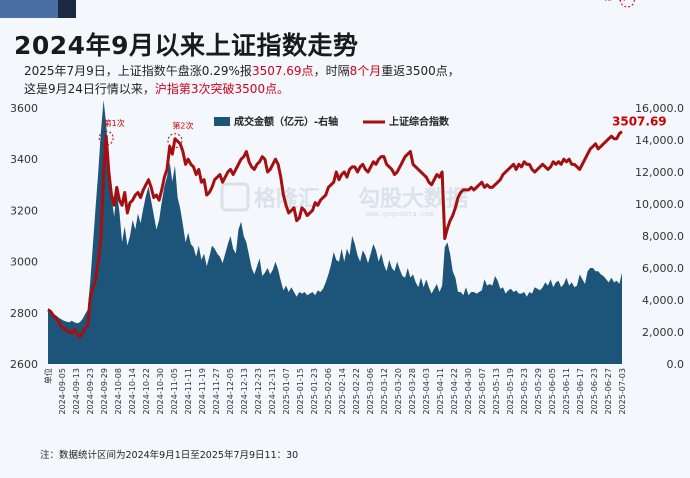  What do you see at coordinates (420, 71) in the screenshot?
I see `subtitle-line-1-suffix: 重返3500点，` at bounding box center [420, 71].